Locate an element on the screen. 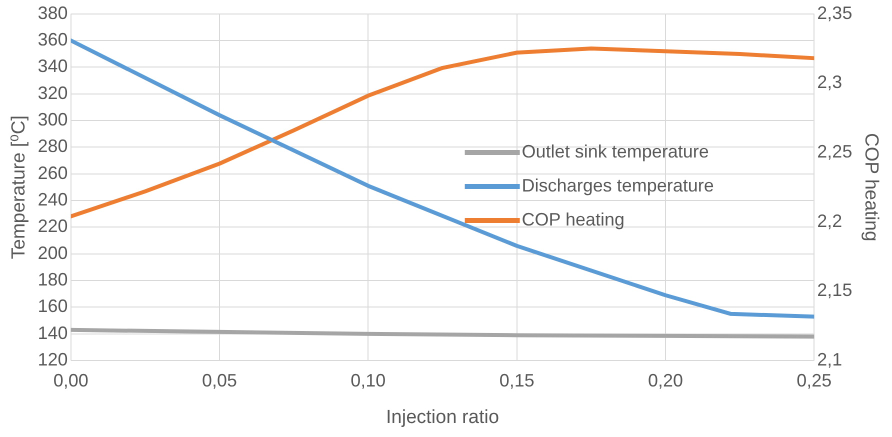 Image resolution: width=892 pixels, height=437 pixels. y-tick-label: 260 is located at coordinates (53, 172).